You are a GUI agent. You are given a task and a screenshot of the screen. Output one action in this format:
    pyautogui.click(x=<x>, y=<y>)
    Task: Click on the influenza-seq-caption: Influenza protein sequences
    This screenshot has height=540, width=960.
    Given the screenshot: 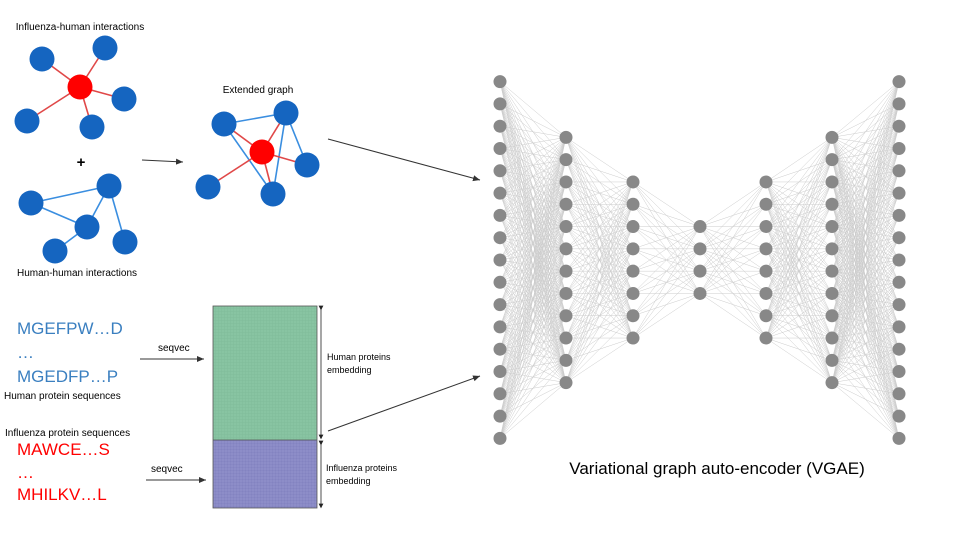 What is the action you would take?
    pyautogui.click(x=67, y=433)
    